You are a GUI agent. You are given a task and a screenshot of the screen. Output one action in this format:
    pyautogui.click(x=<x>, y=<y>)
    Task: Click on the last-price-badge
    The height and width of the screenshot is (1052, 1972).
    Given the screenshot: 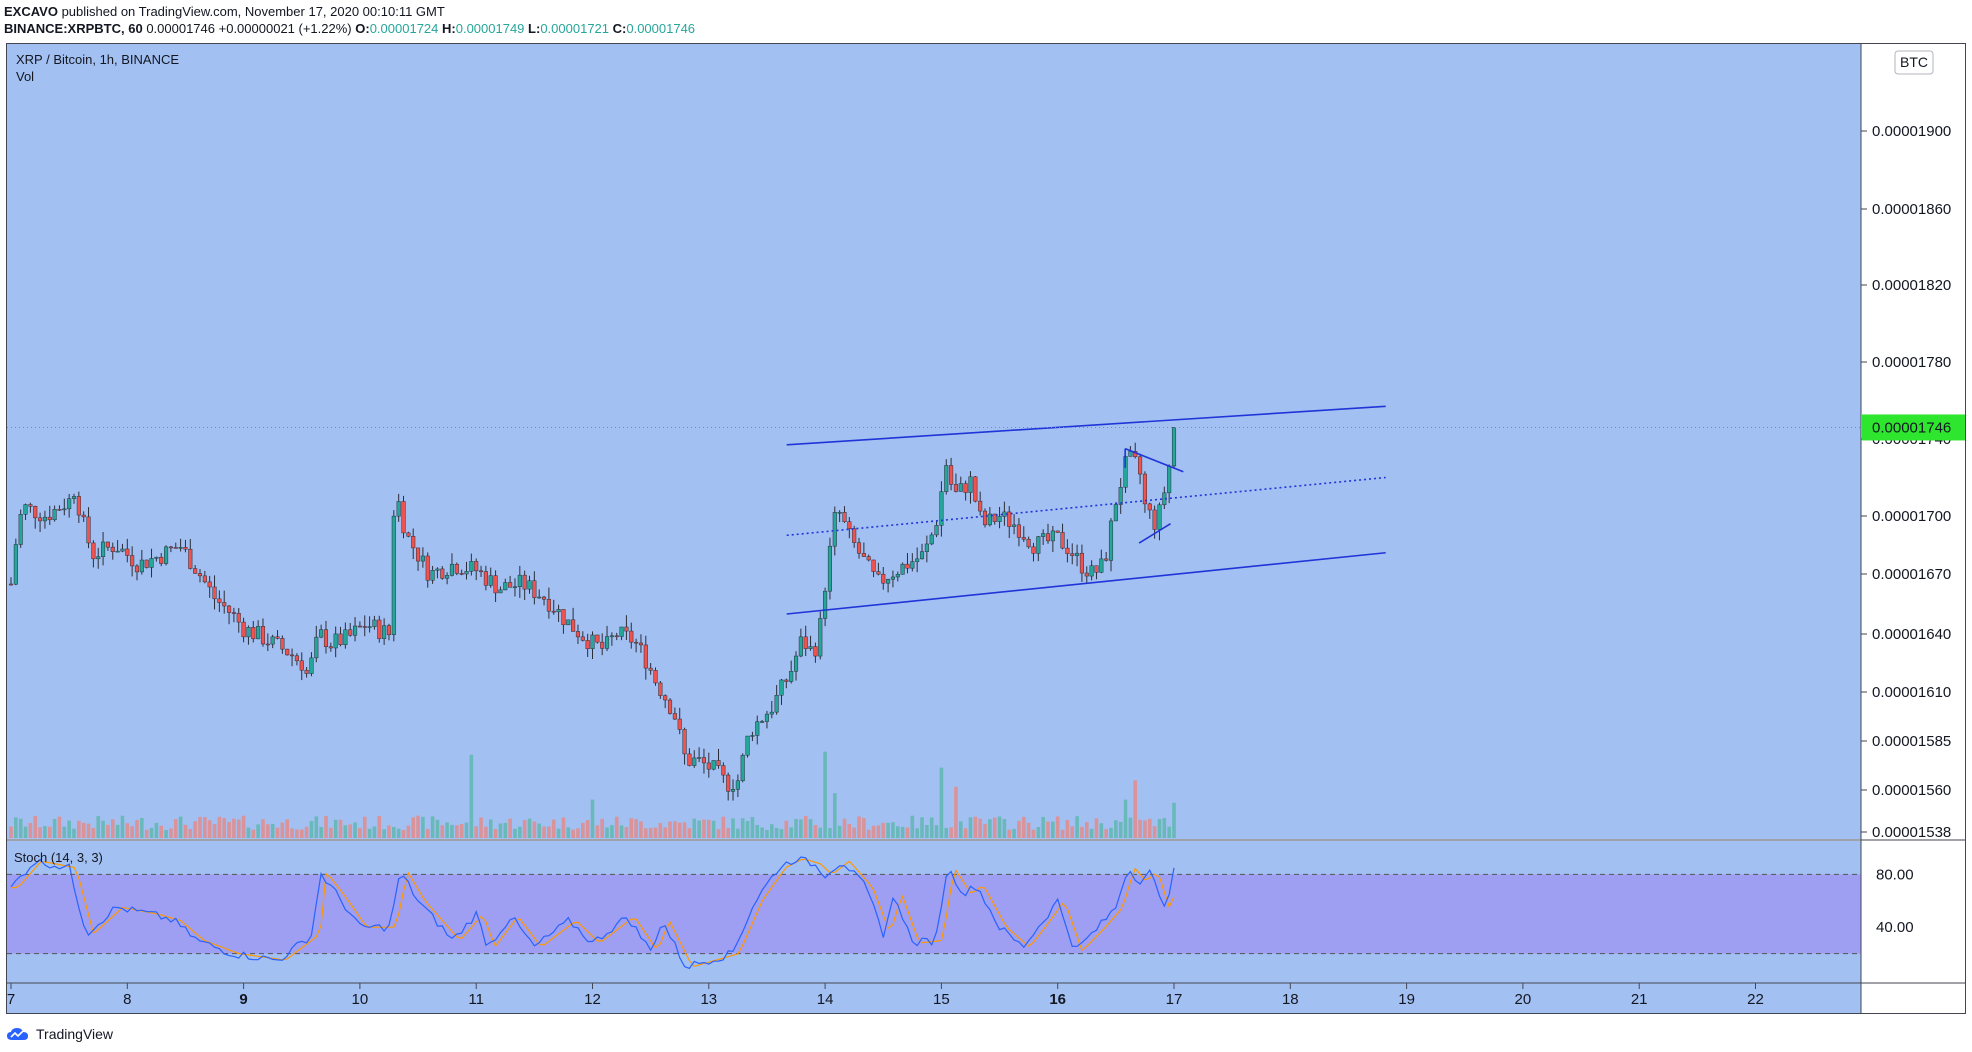 What is the action you would take?
    pyautogui.click(x=1914, y=427)
    